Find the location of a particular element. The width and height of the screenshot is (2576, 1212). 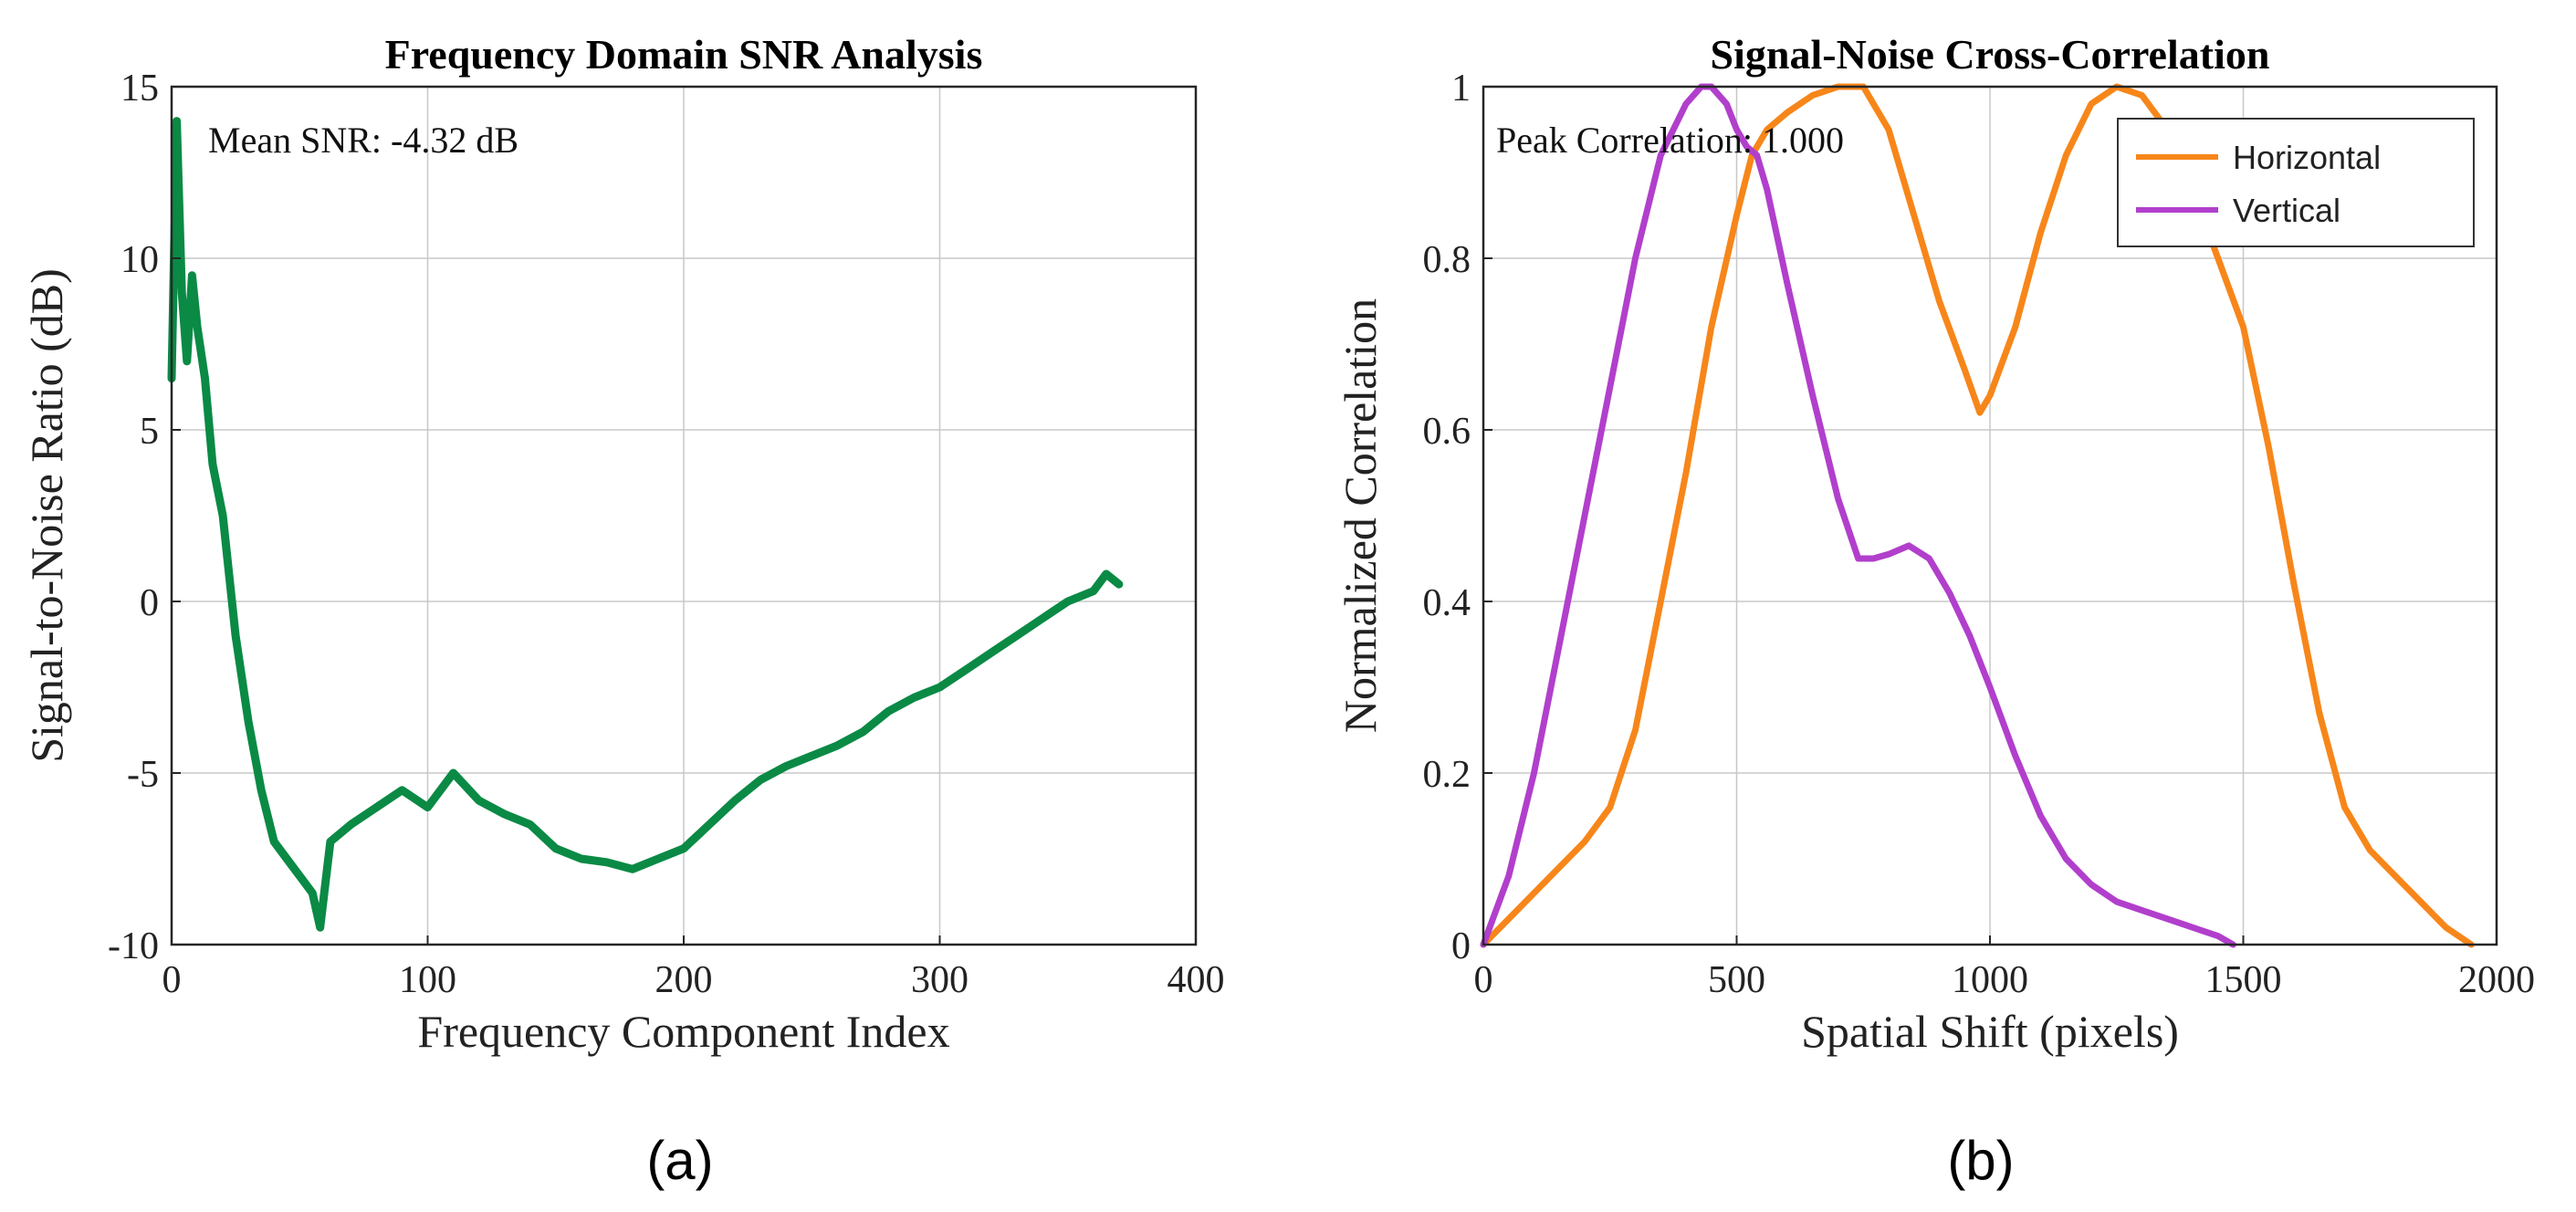

a-x-tick-label: 400 is located at coordinates (1196, 980).